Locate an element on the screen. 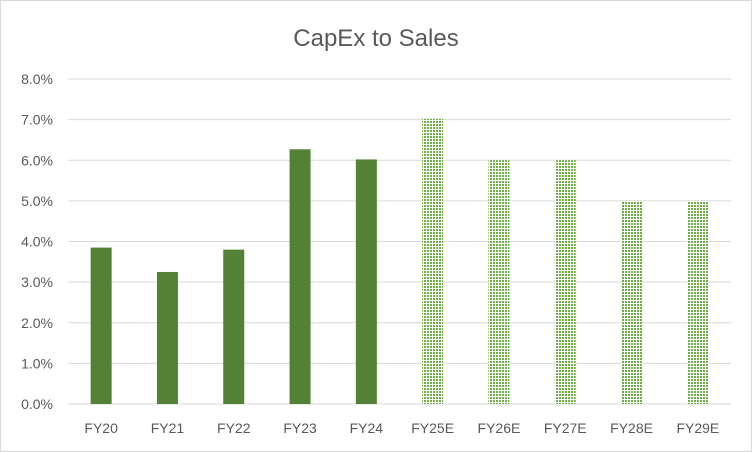 The image size is (752, 452). x-tick-label: FY29E is located at coordinates (697, 428).